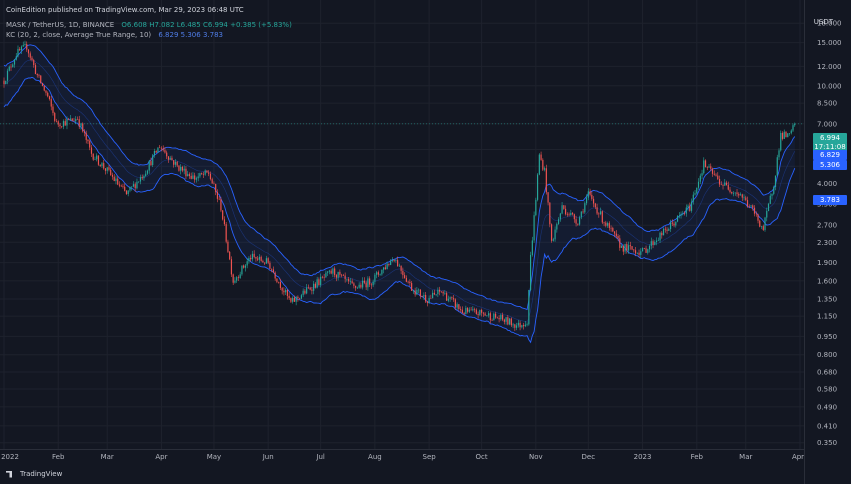 Image resolution: width=851 pixels, height=484 pixels. Describe the element at coordinates (60, 25) in the screenshot. I see `symbol-name: MASK / TetherUS, 1D, BINANCE` at that location.